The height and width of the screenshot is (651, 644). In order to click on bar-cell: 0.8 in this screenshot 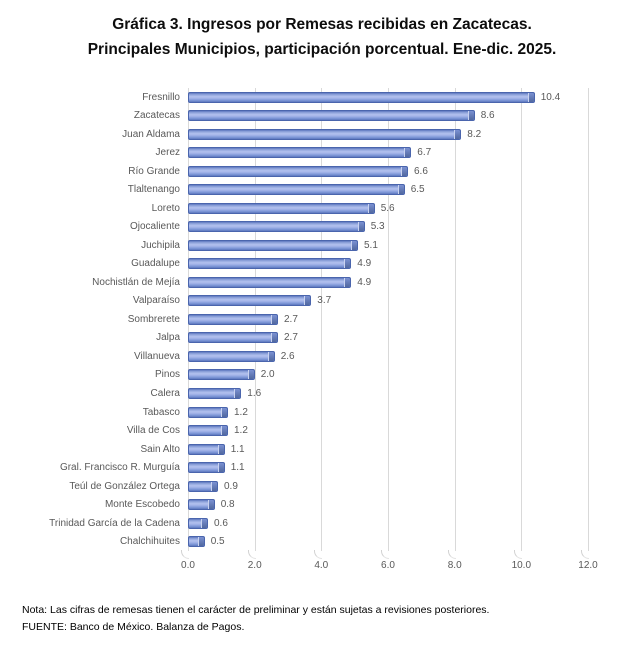, I will do `click(416, 504)`.